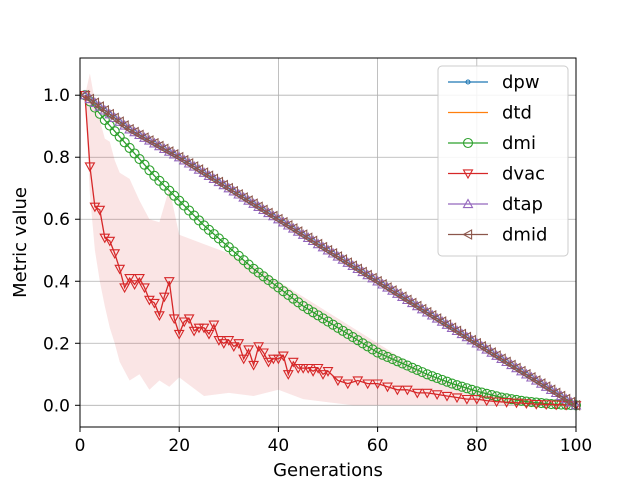 The width and height of the screenshot is (640, 480). Describe the element at coordinates (179, 446) in the screenshot. I see `x-tick-label: 20` at that location.